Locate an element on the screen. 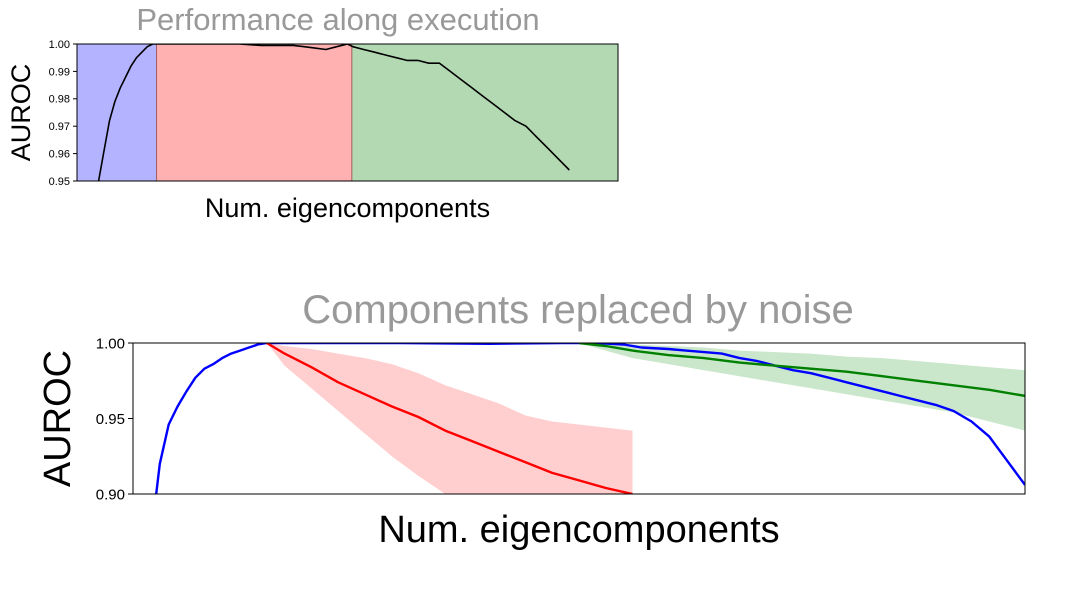 The image size is (1070, 598). chart-title-noise: Components replaced by noise is located at coordinates (578, 310).